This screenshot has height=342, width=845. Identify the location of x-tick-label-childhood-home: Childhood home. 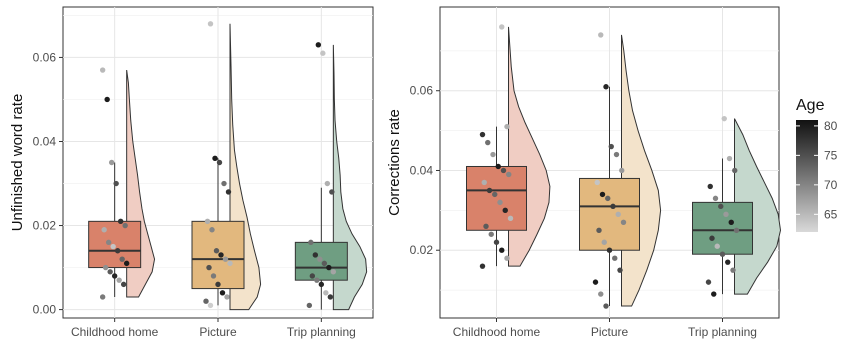
(115, 332).